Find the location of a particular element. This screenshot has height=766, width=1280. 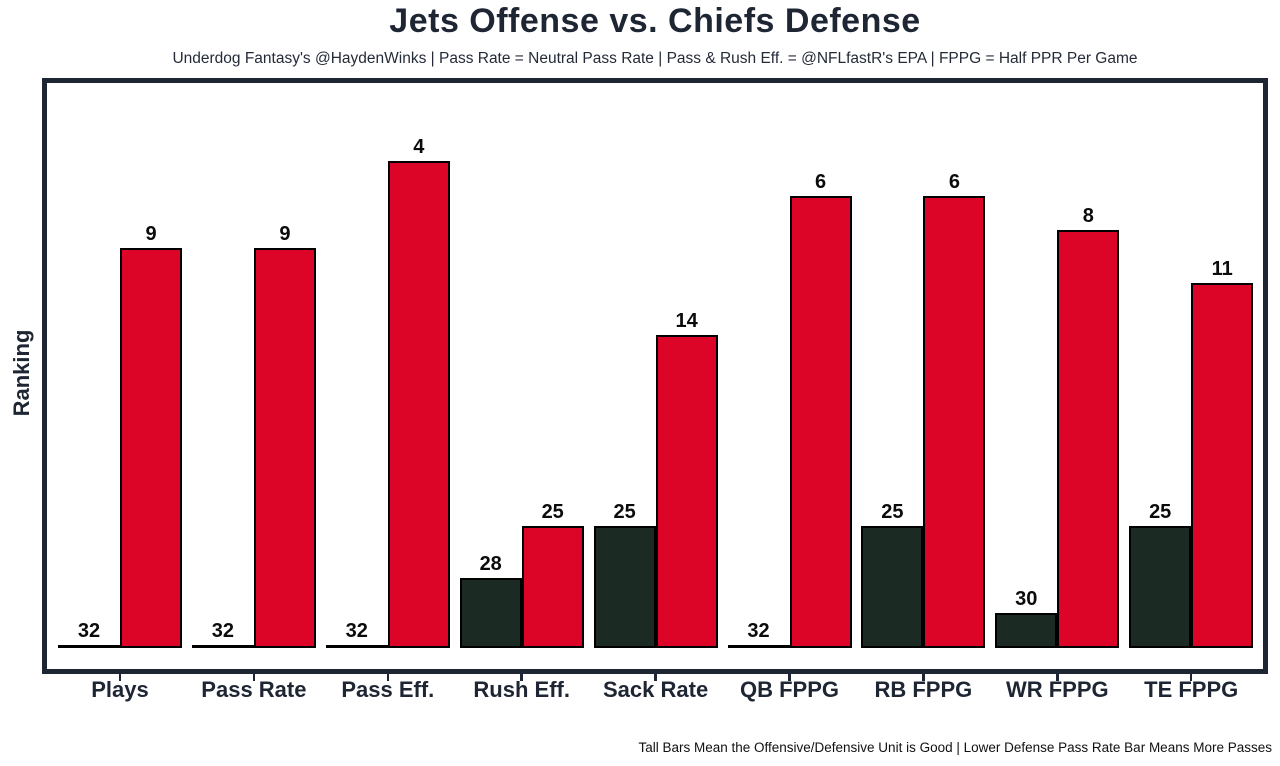

bar-value-label-jets-offense-rush-eff: 28 is located at coordinates (490, 564).